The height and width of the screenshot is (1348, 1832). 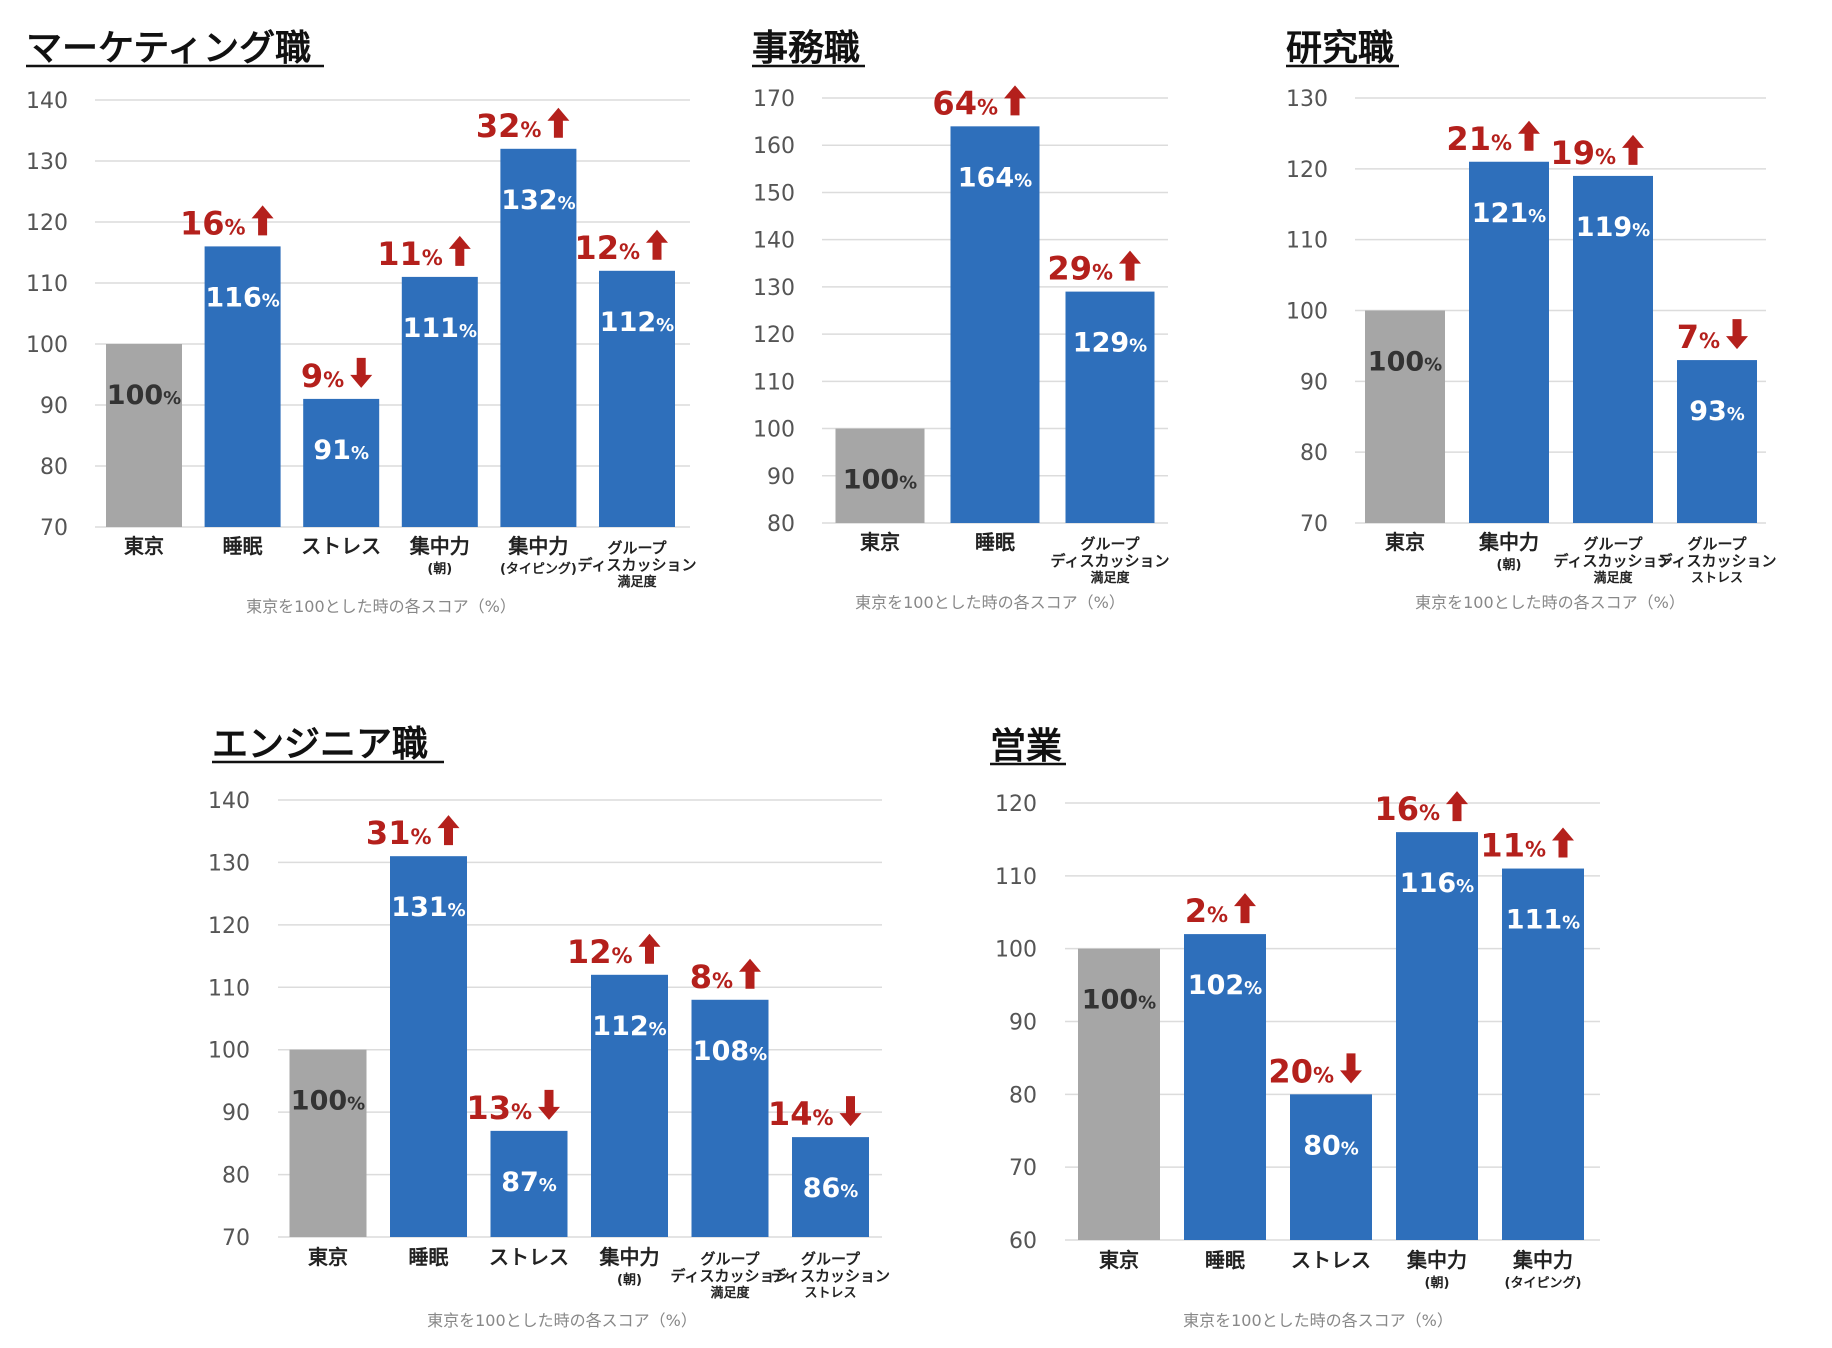 What do you see at coordinates (774, 193) in the screenshot?
I see `y-tick-label: 150` at bounding box center [774, 193].